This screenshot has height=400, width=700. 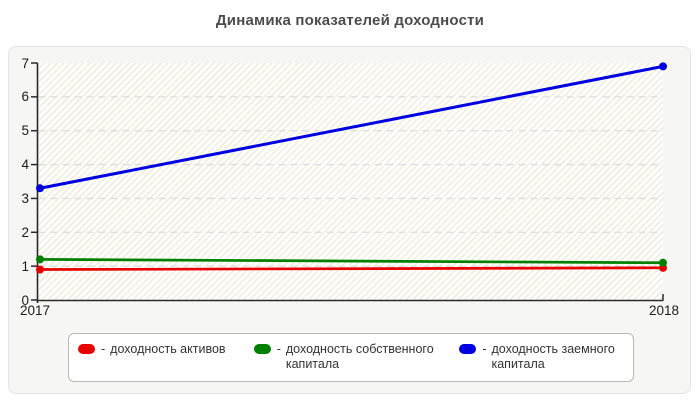 What do you see at coordinates (25, 198) in the screenshot?
I see `y-axis-tick-label: 3` at bounding box center [25, 198].